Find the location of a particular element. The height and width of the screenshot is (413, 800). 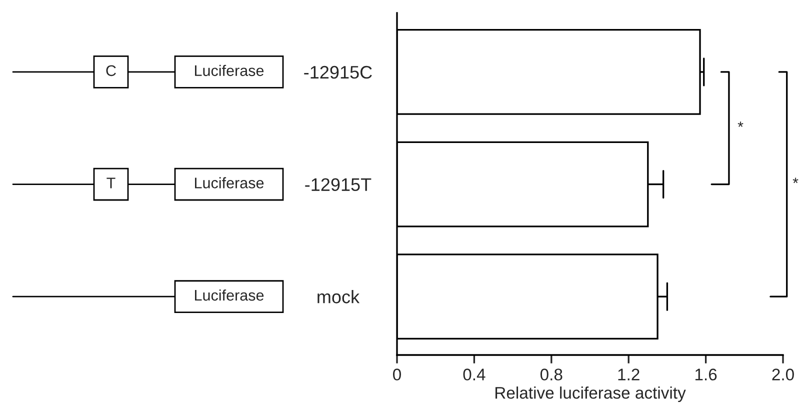

y-tick-label: mock is located at coordinates (339, 297).